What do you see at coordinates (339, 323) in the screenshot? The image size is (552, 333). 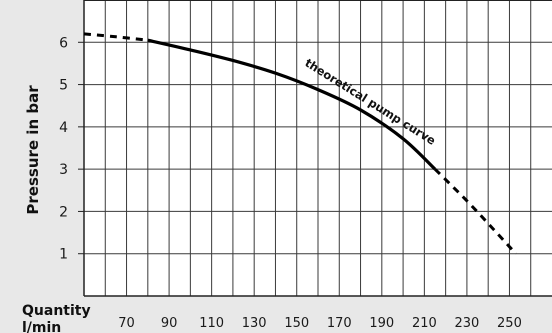 I see `x-tick-label: 170` at bounding box center [339, 323].